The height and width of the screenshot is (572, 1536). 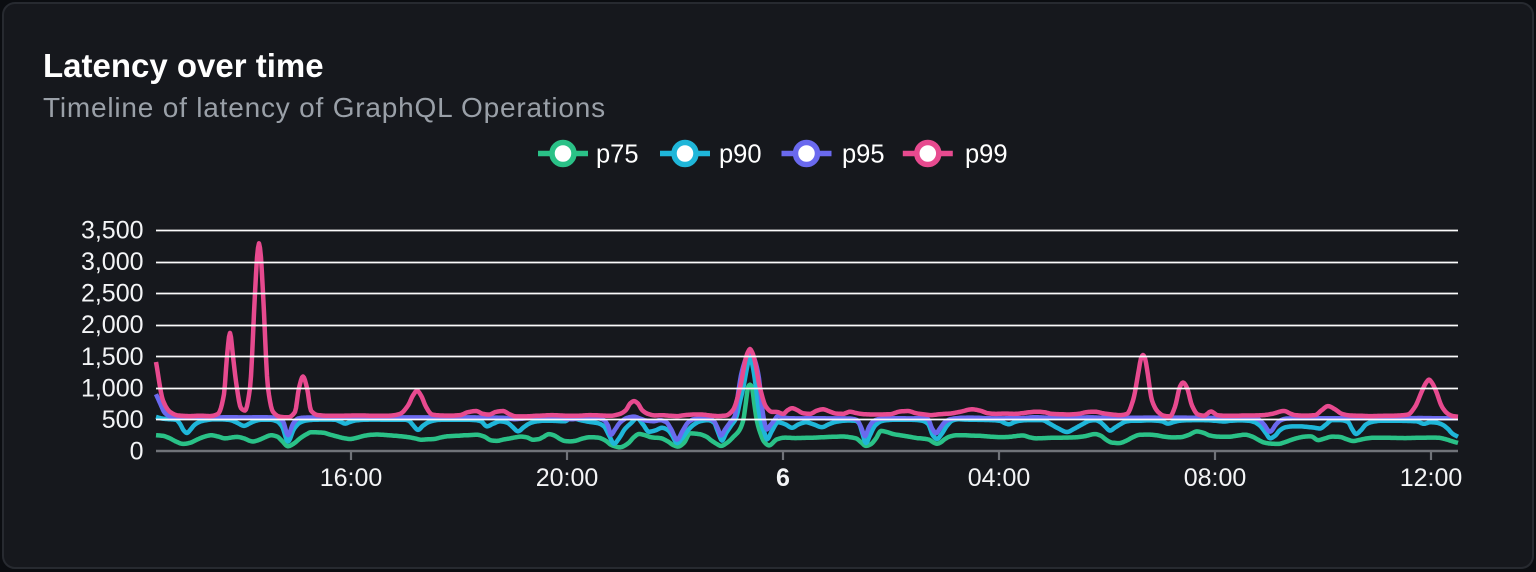 What do you see at coordinates (740, 155) in the screenshot?
I see `svg-text: p90` at bounding box center [740, 155].